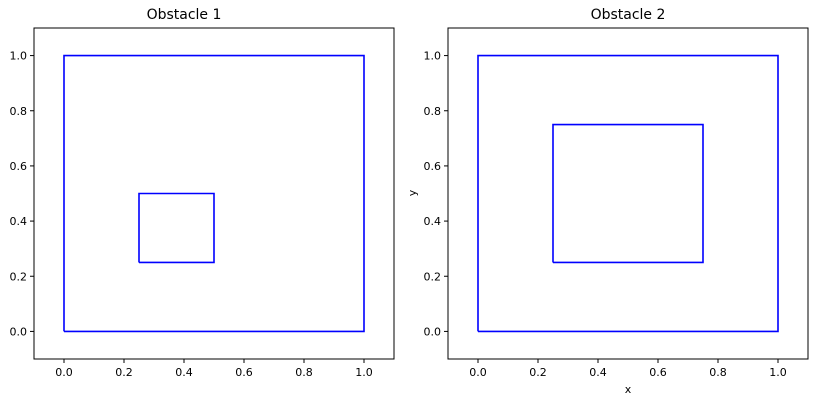 This screenshot has width=817, height=403. I want to click on y-axis-label: y, so click(412, 192).